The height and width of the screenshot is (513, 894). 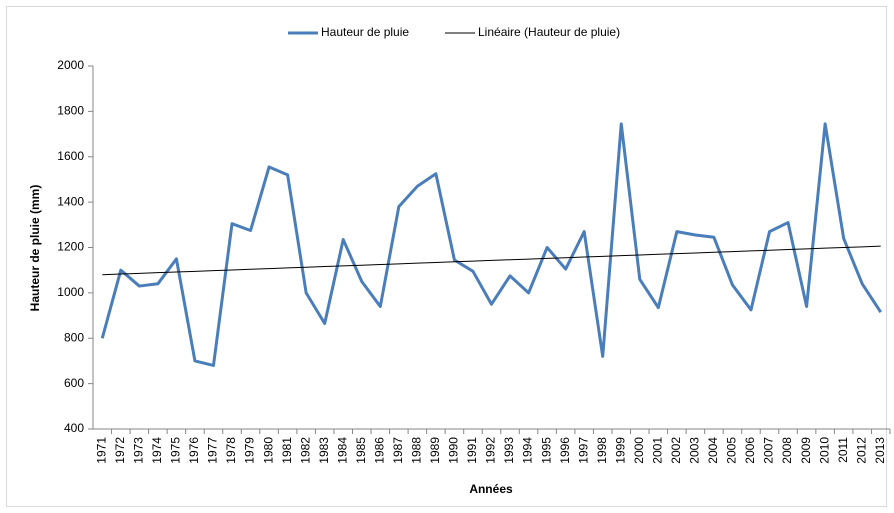 What do you see at coordinates (602, 450) in the screenshot?
I see `x-tick-label: 1998` at bounding box center [602, 450].